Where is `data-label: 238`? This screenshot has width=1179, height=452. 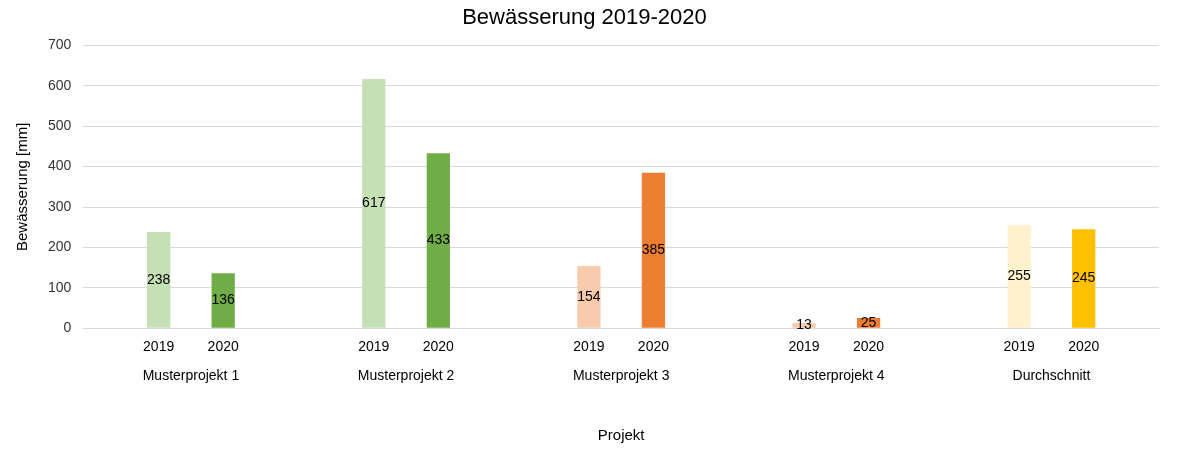 data-label: 238 is located at coordinates (158, 278).